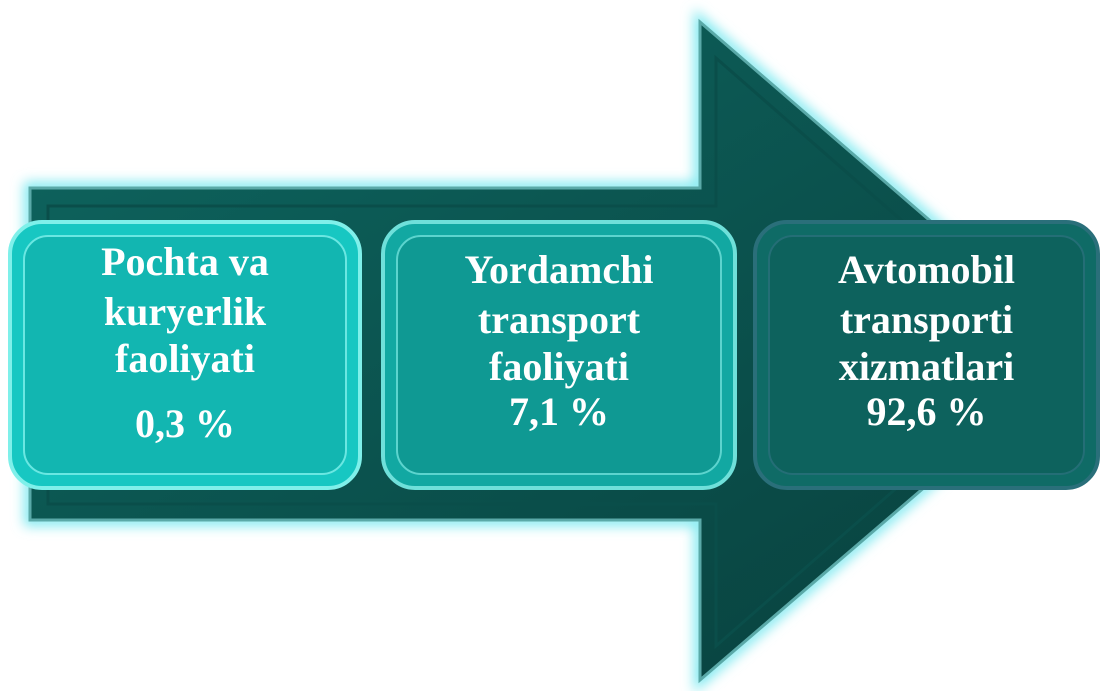  What do you see at coordinates (926, 319) in the screenshot?
I see `box-label-line: transporti` at bounding box center [926, 319].